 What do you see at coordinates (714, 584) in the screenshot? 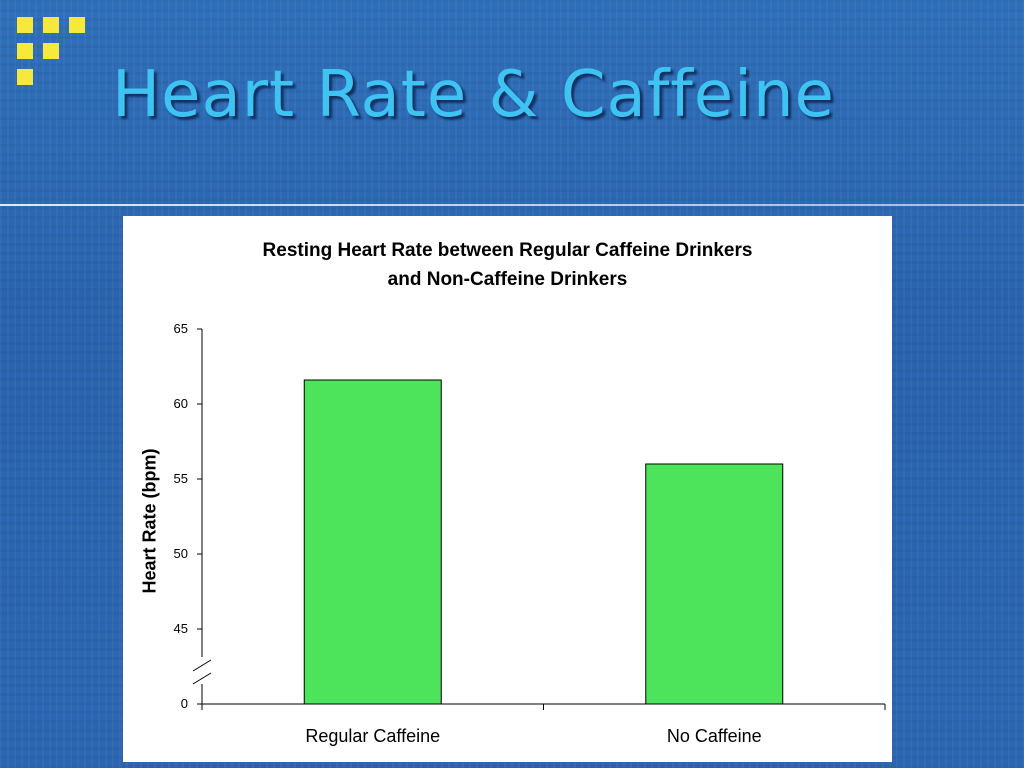
I see `bar-no-caffeine` at bounding box center [714, 584].